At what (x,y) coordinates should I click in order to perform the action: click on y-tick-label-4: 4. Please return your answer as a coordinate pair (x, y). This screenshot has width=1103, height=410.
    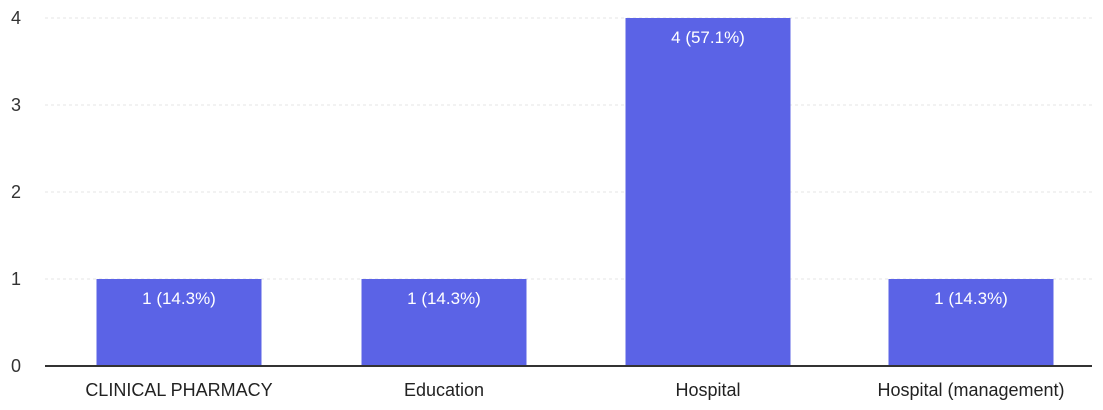
    Looking at the image, I should click on (16, 18).